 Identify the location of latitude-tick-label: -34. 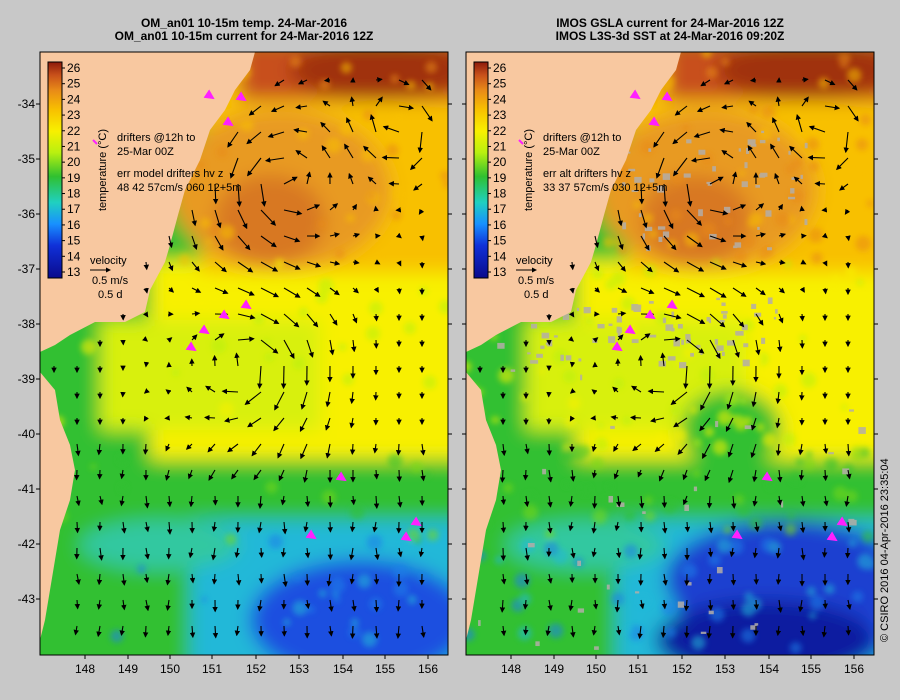
(27, 104).